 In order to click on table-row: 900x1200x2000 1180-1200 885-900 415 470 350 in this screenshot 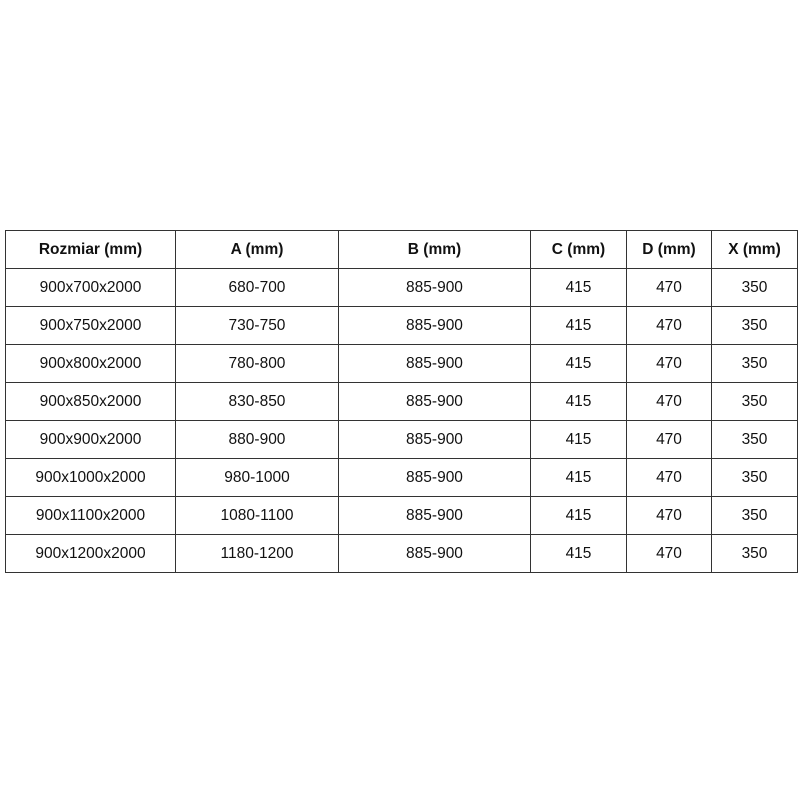, I will do `click(401, 553)`.